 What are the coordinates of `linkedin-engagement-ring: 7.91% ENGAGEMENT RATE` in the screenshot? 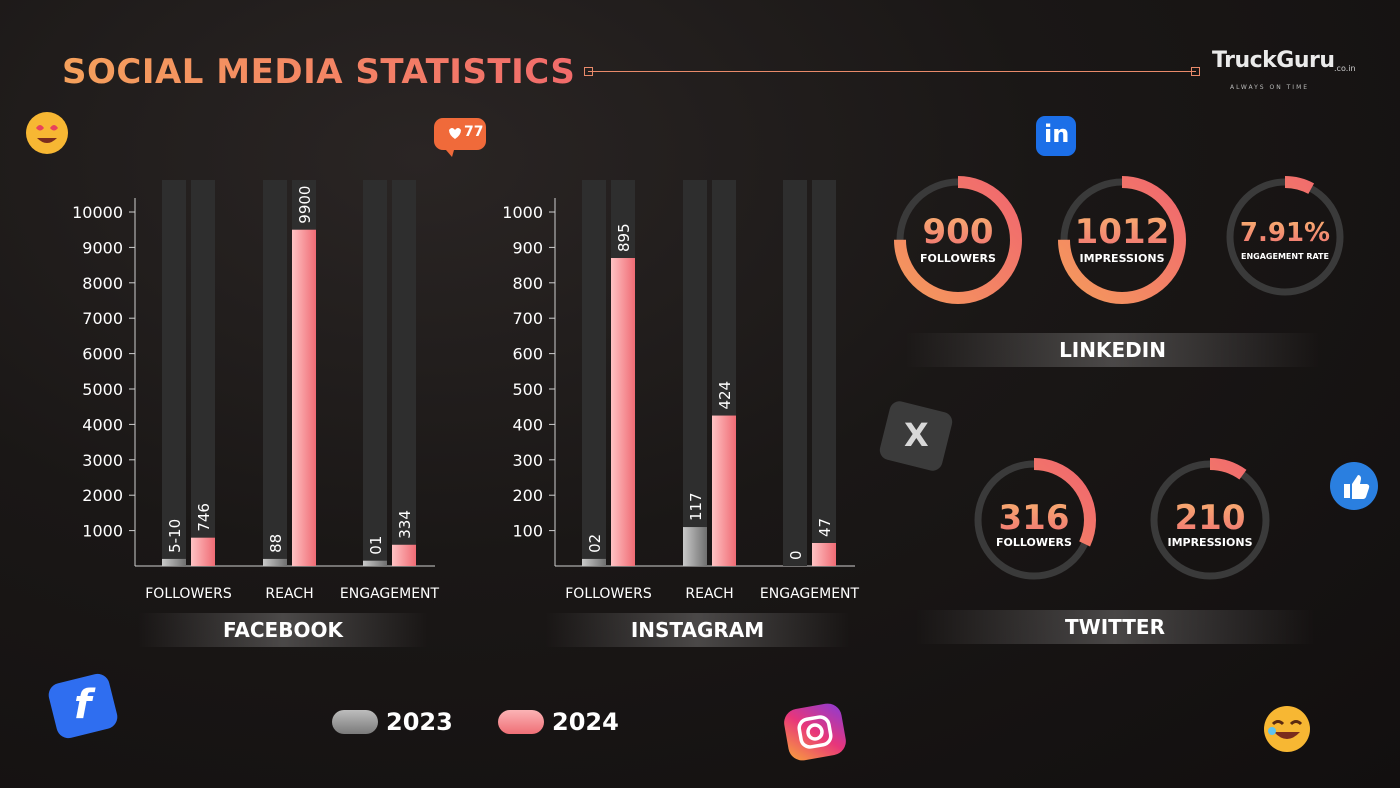 It's located at (1285, 237).